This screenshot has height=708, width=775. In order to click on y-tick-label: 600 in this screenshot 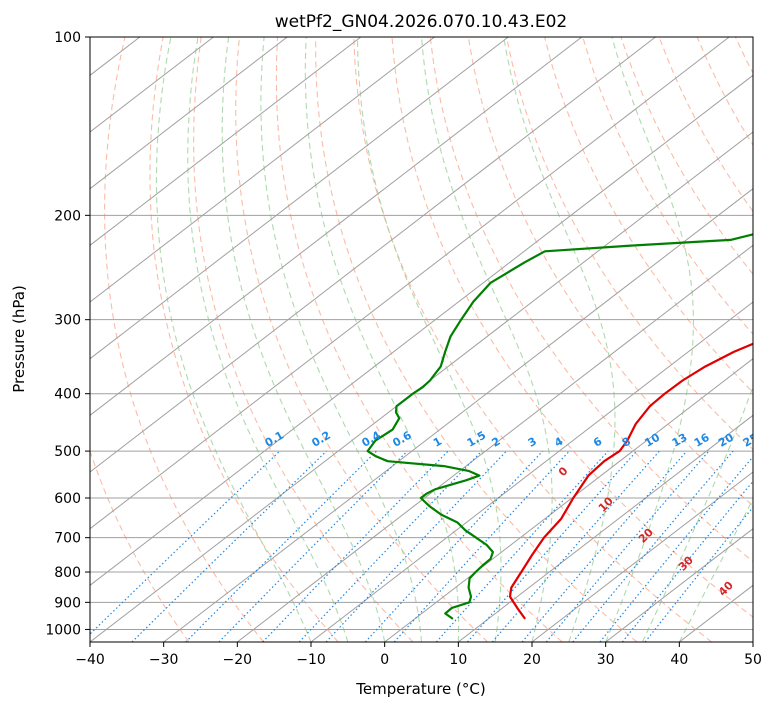, I will do `click(67, 499)`.